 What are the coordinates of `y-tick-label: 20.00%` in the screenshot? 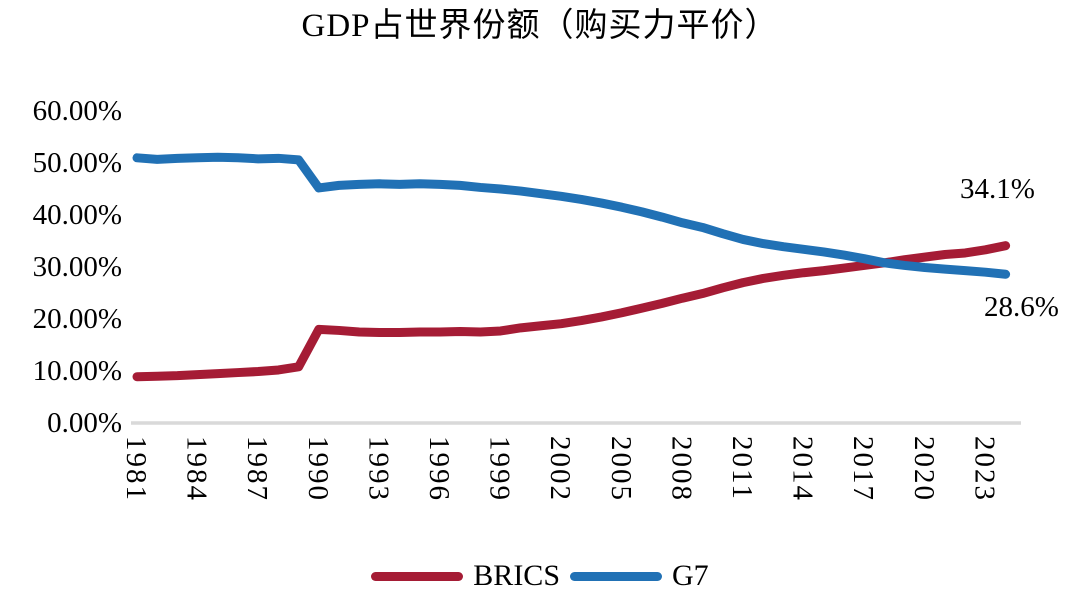 It's located at (77, 319).